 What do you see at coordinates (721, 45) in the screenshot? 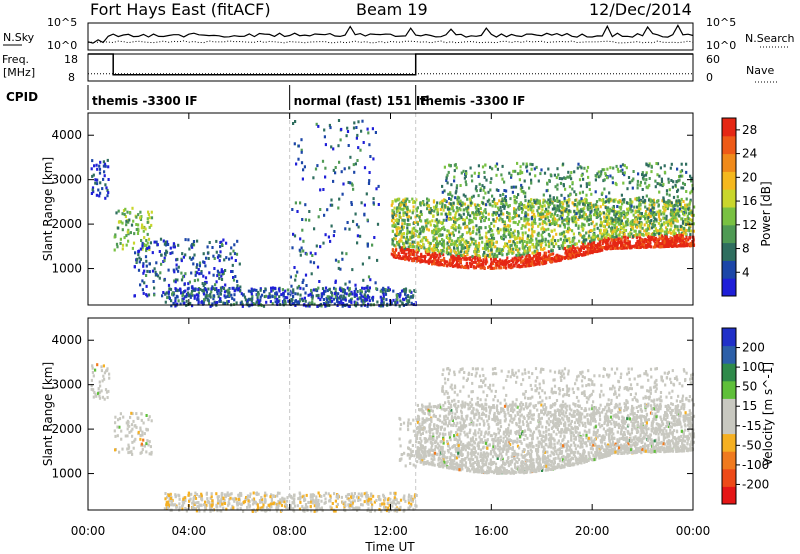
I see `noise-right-tick-low: 10^0` at bounding box center [721, 45].